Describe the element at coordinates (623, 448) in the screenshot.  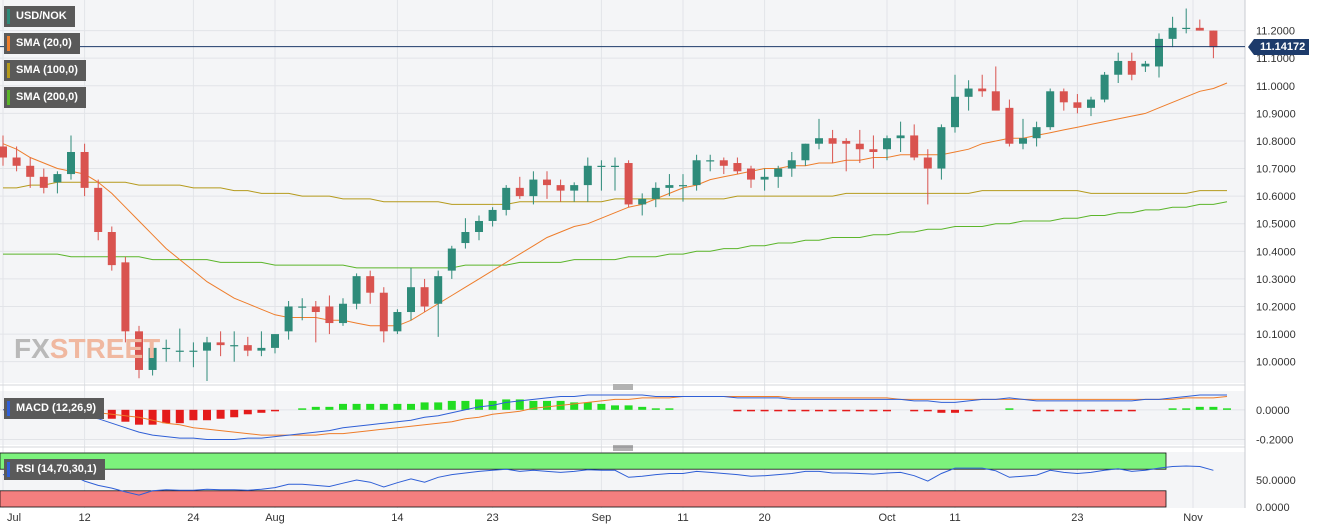
I see `panel-resize-handle-bottom` at that location.